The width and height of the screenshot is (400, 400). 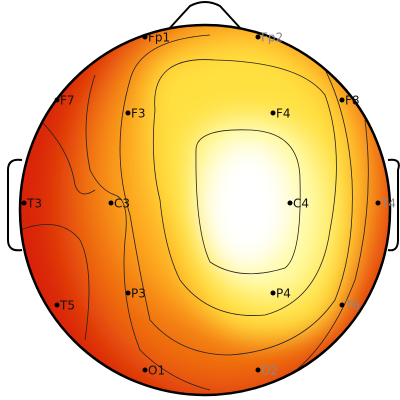 I want to click on electrode-label: F3, so click(x=138, y=114).